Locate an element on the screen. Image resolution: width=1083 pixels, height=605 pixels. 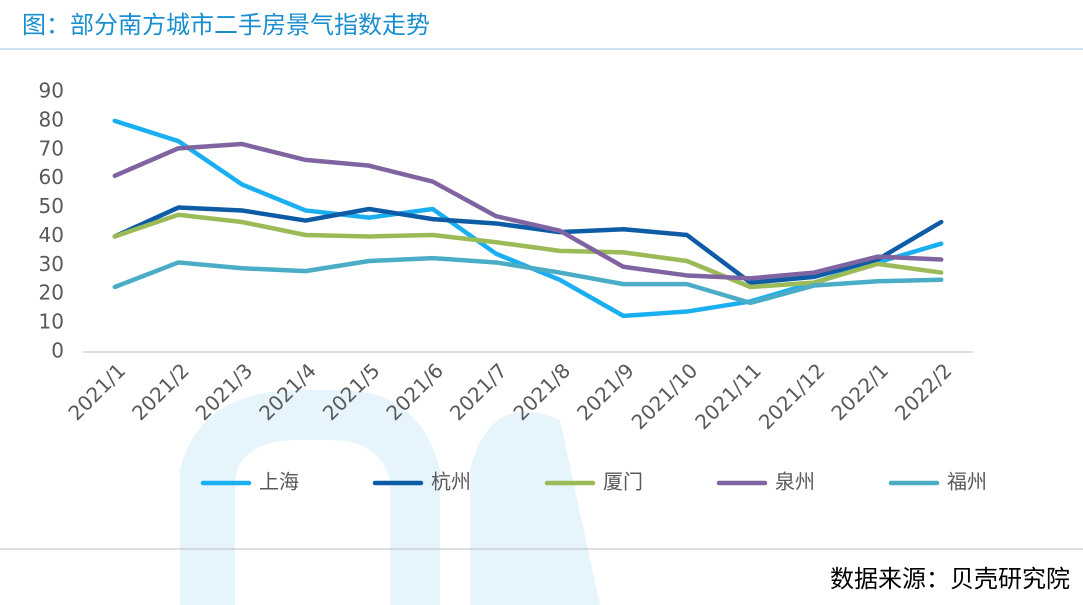
x-tick-label: 2021/2 is located at coordinates (160, 391).